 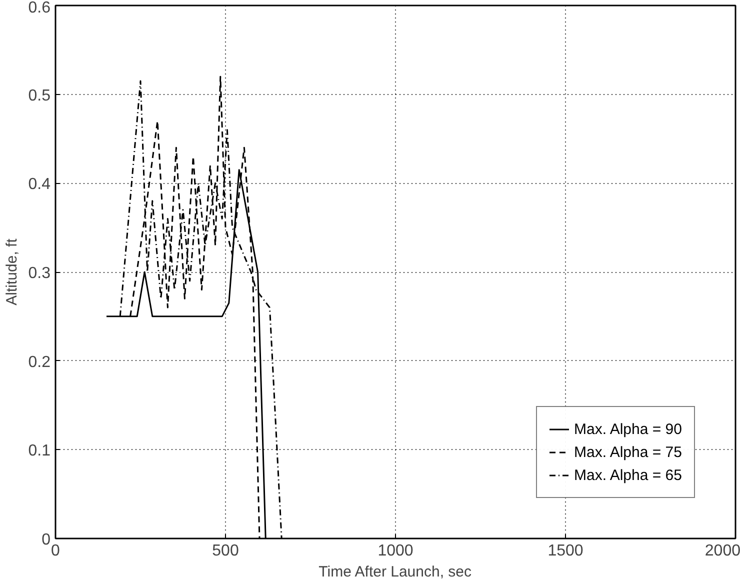 I want to click on legend-label: Max. Alpha = 65, so click(x=628, y=475).